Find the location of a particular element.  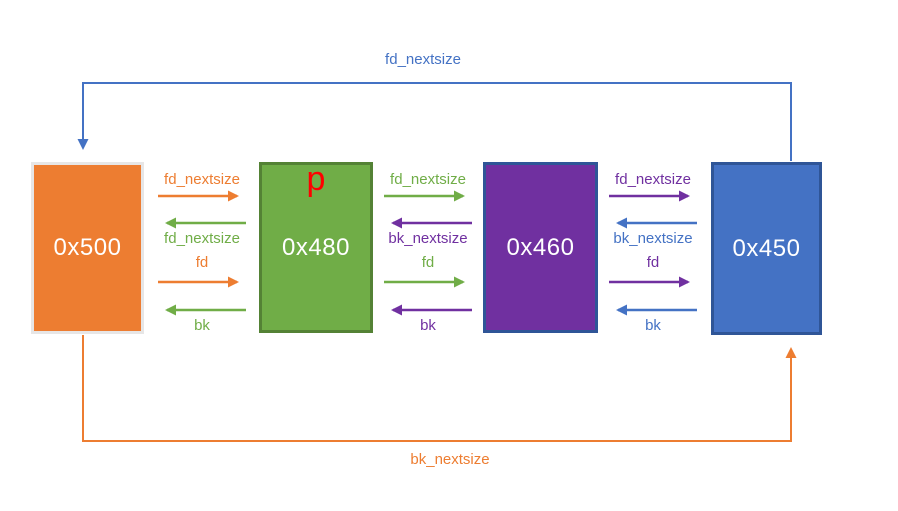

chunk-0x460-label: 0x460 is located at coordinates (540, 247).